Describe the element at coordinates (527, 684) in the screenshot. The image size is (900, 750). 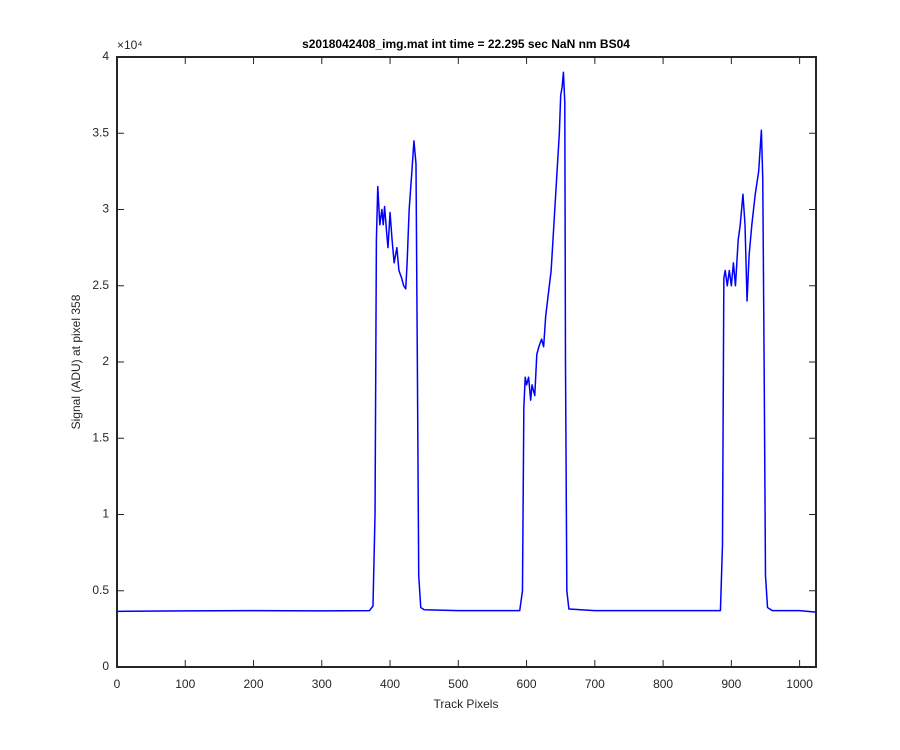
I see `x-tick-label: 600` at that location.